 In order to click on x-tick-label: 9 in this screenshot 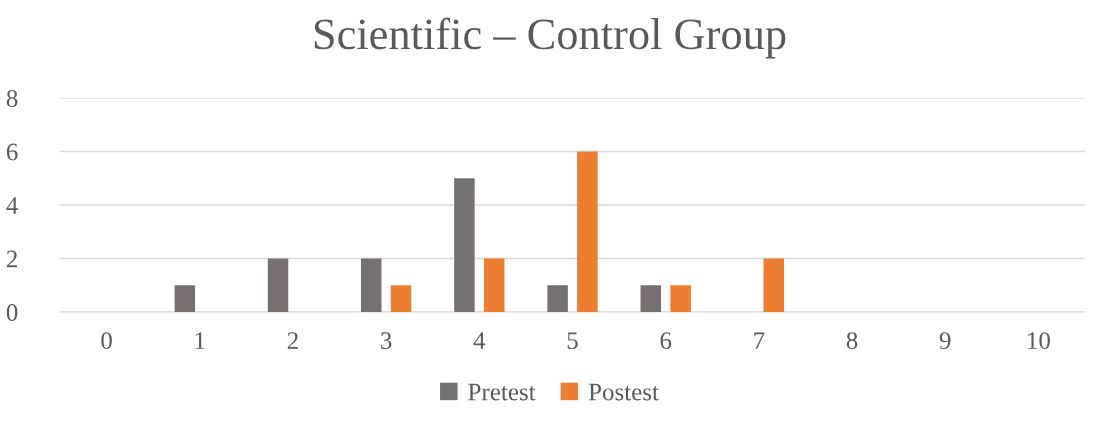, I will do `click(945, 341)`.